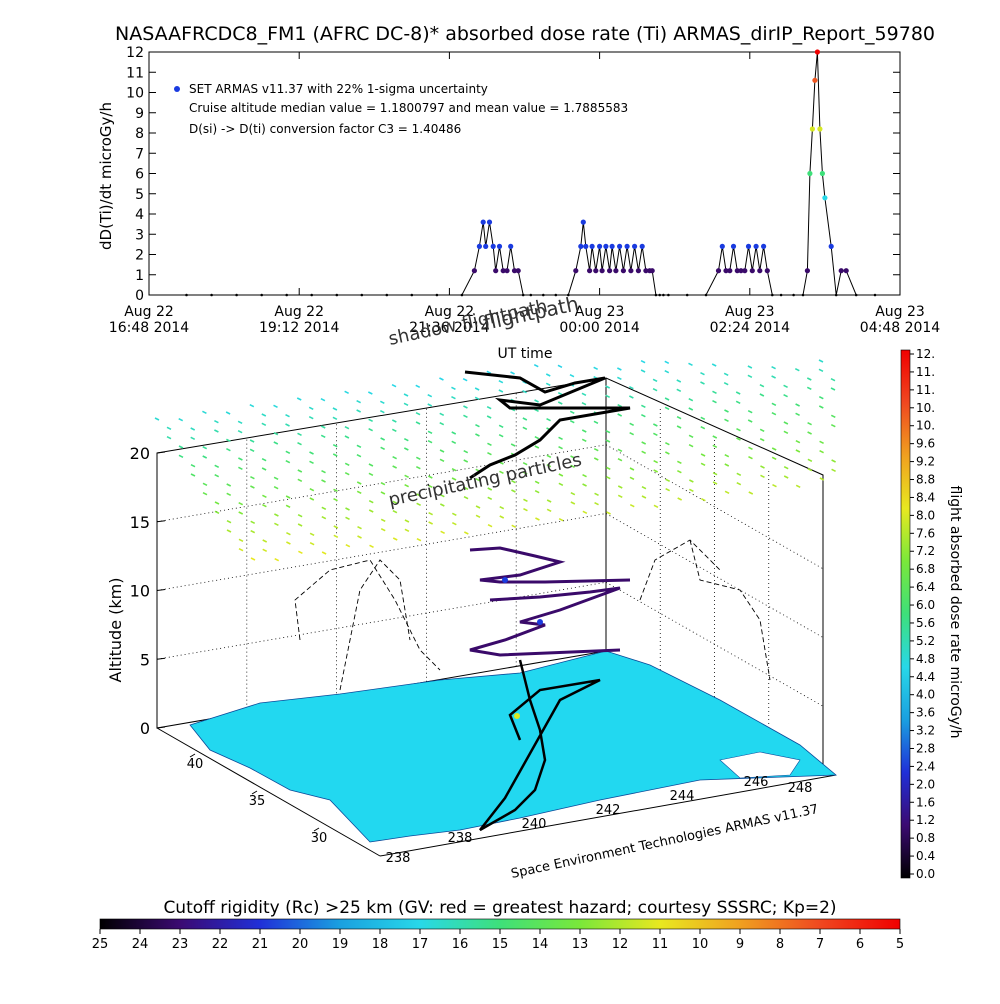 Image resolution: width=1000 pixels, height=1004 pixels. Describe the element at coordinates (925, 731) in the screenshot. I see `colorbar-tick-label: 3.2` at that location.